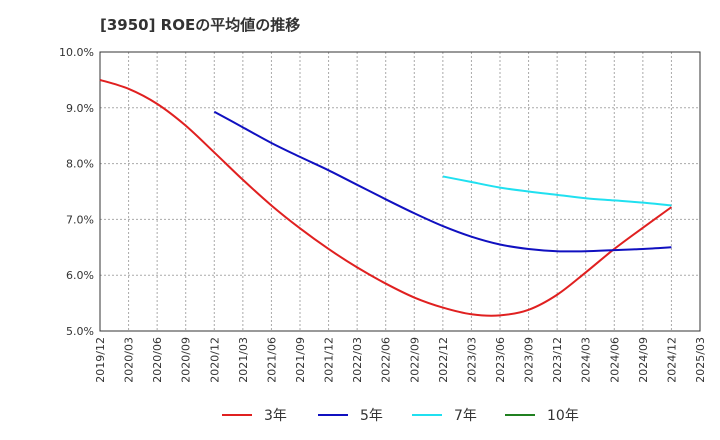 The height and width of the screenshot is (440, 720). What do you see at coordinates (414, 360) in the screenshot?
I see `x-tick-label: 2022/09` at bounding box center [414, 360].